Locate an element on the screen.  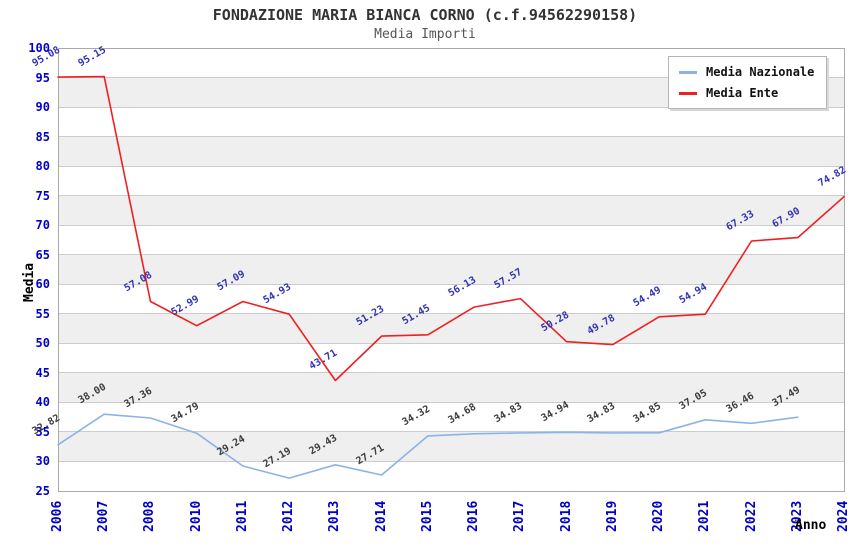
x-tick-label: 2019 is located at coordinates (612, 516).